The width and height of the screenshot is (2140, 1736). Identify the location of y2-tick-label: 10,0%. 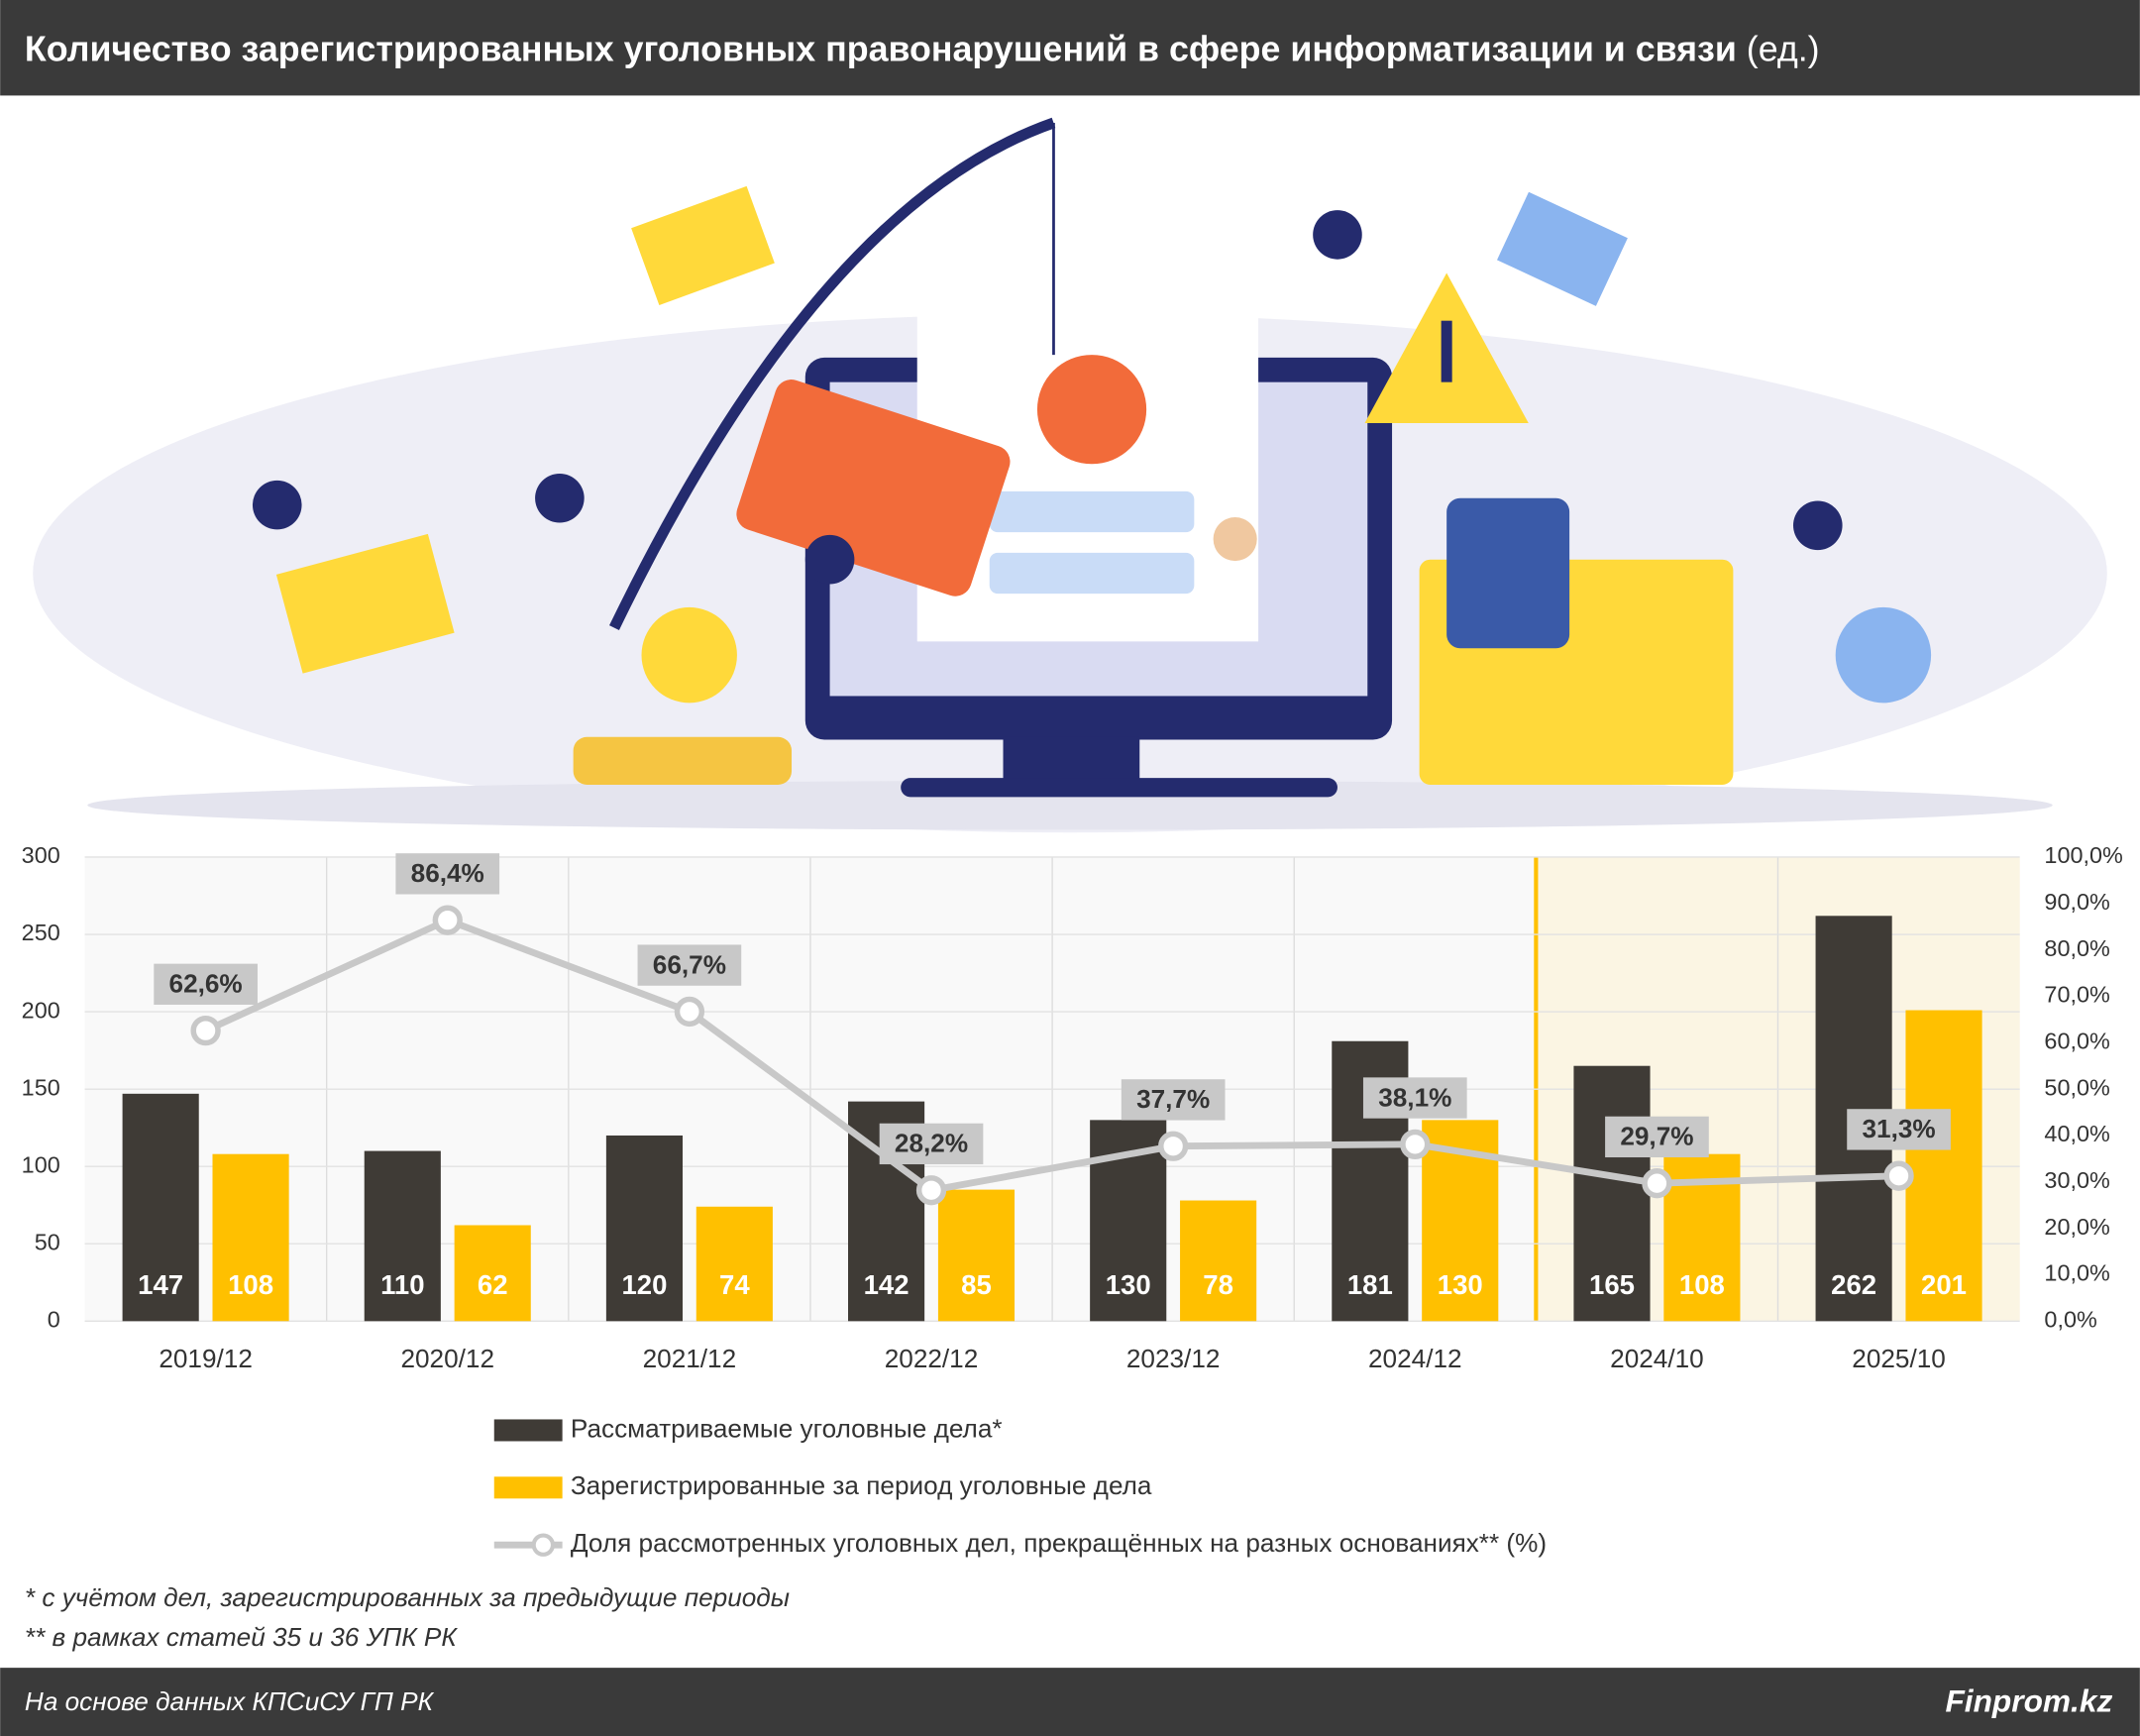
(2076, 1273).